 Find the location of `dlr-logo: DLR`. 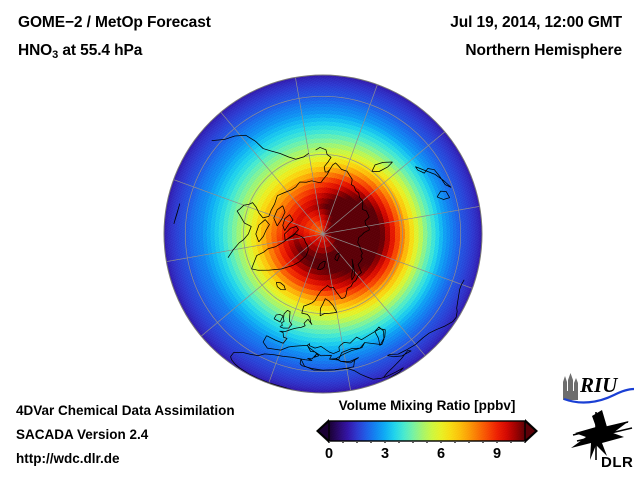

dlr-logo: DLR is located at coordinates (601, 439).